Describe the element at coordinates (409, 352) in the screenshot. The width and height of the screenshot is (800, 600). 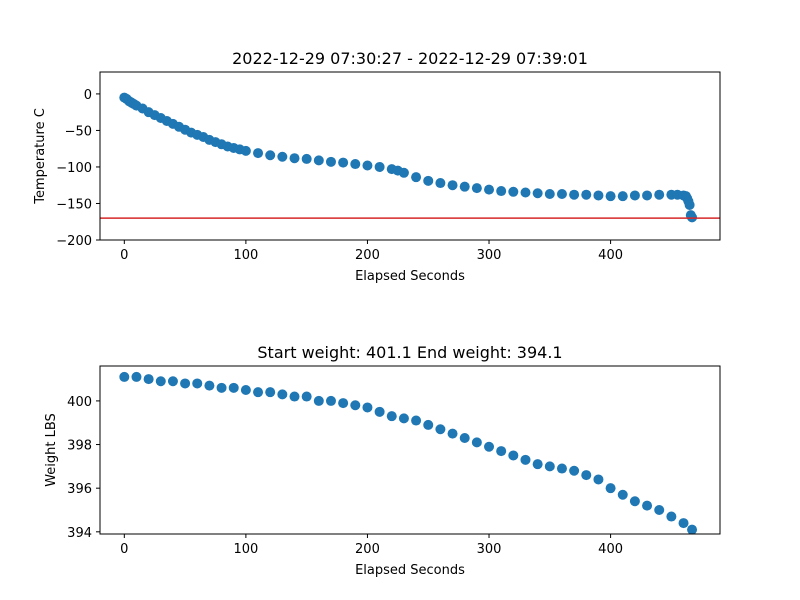
I see `weight-chart-title: Start weight: 401.1 End weight: 394.1` at that location.